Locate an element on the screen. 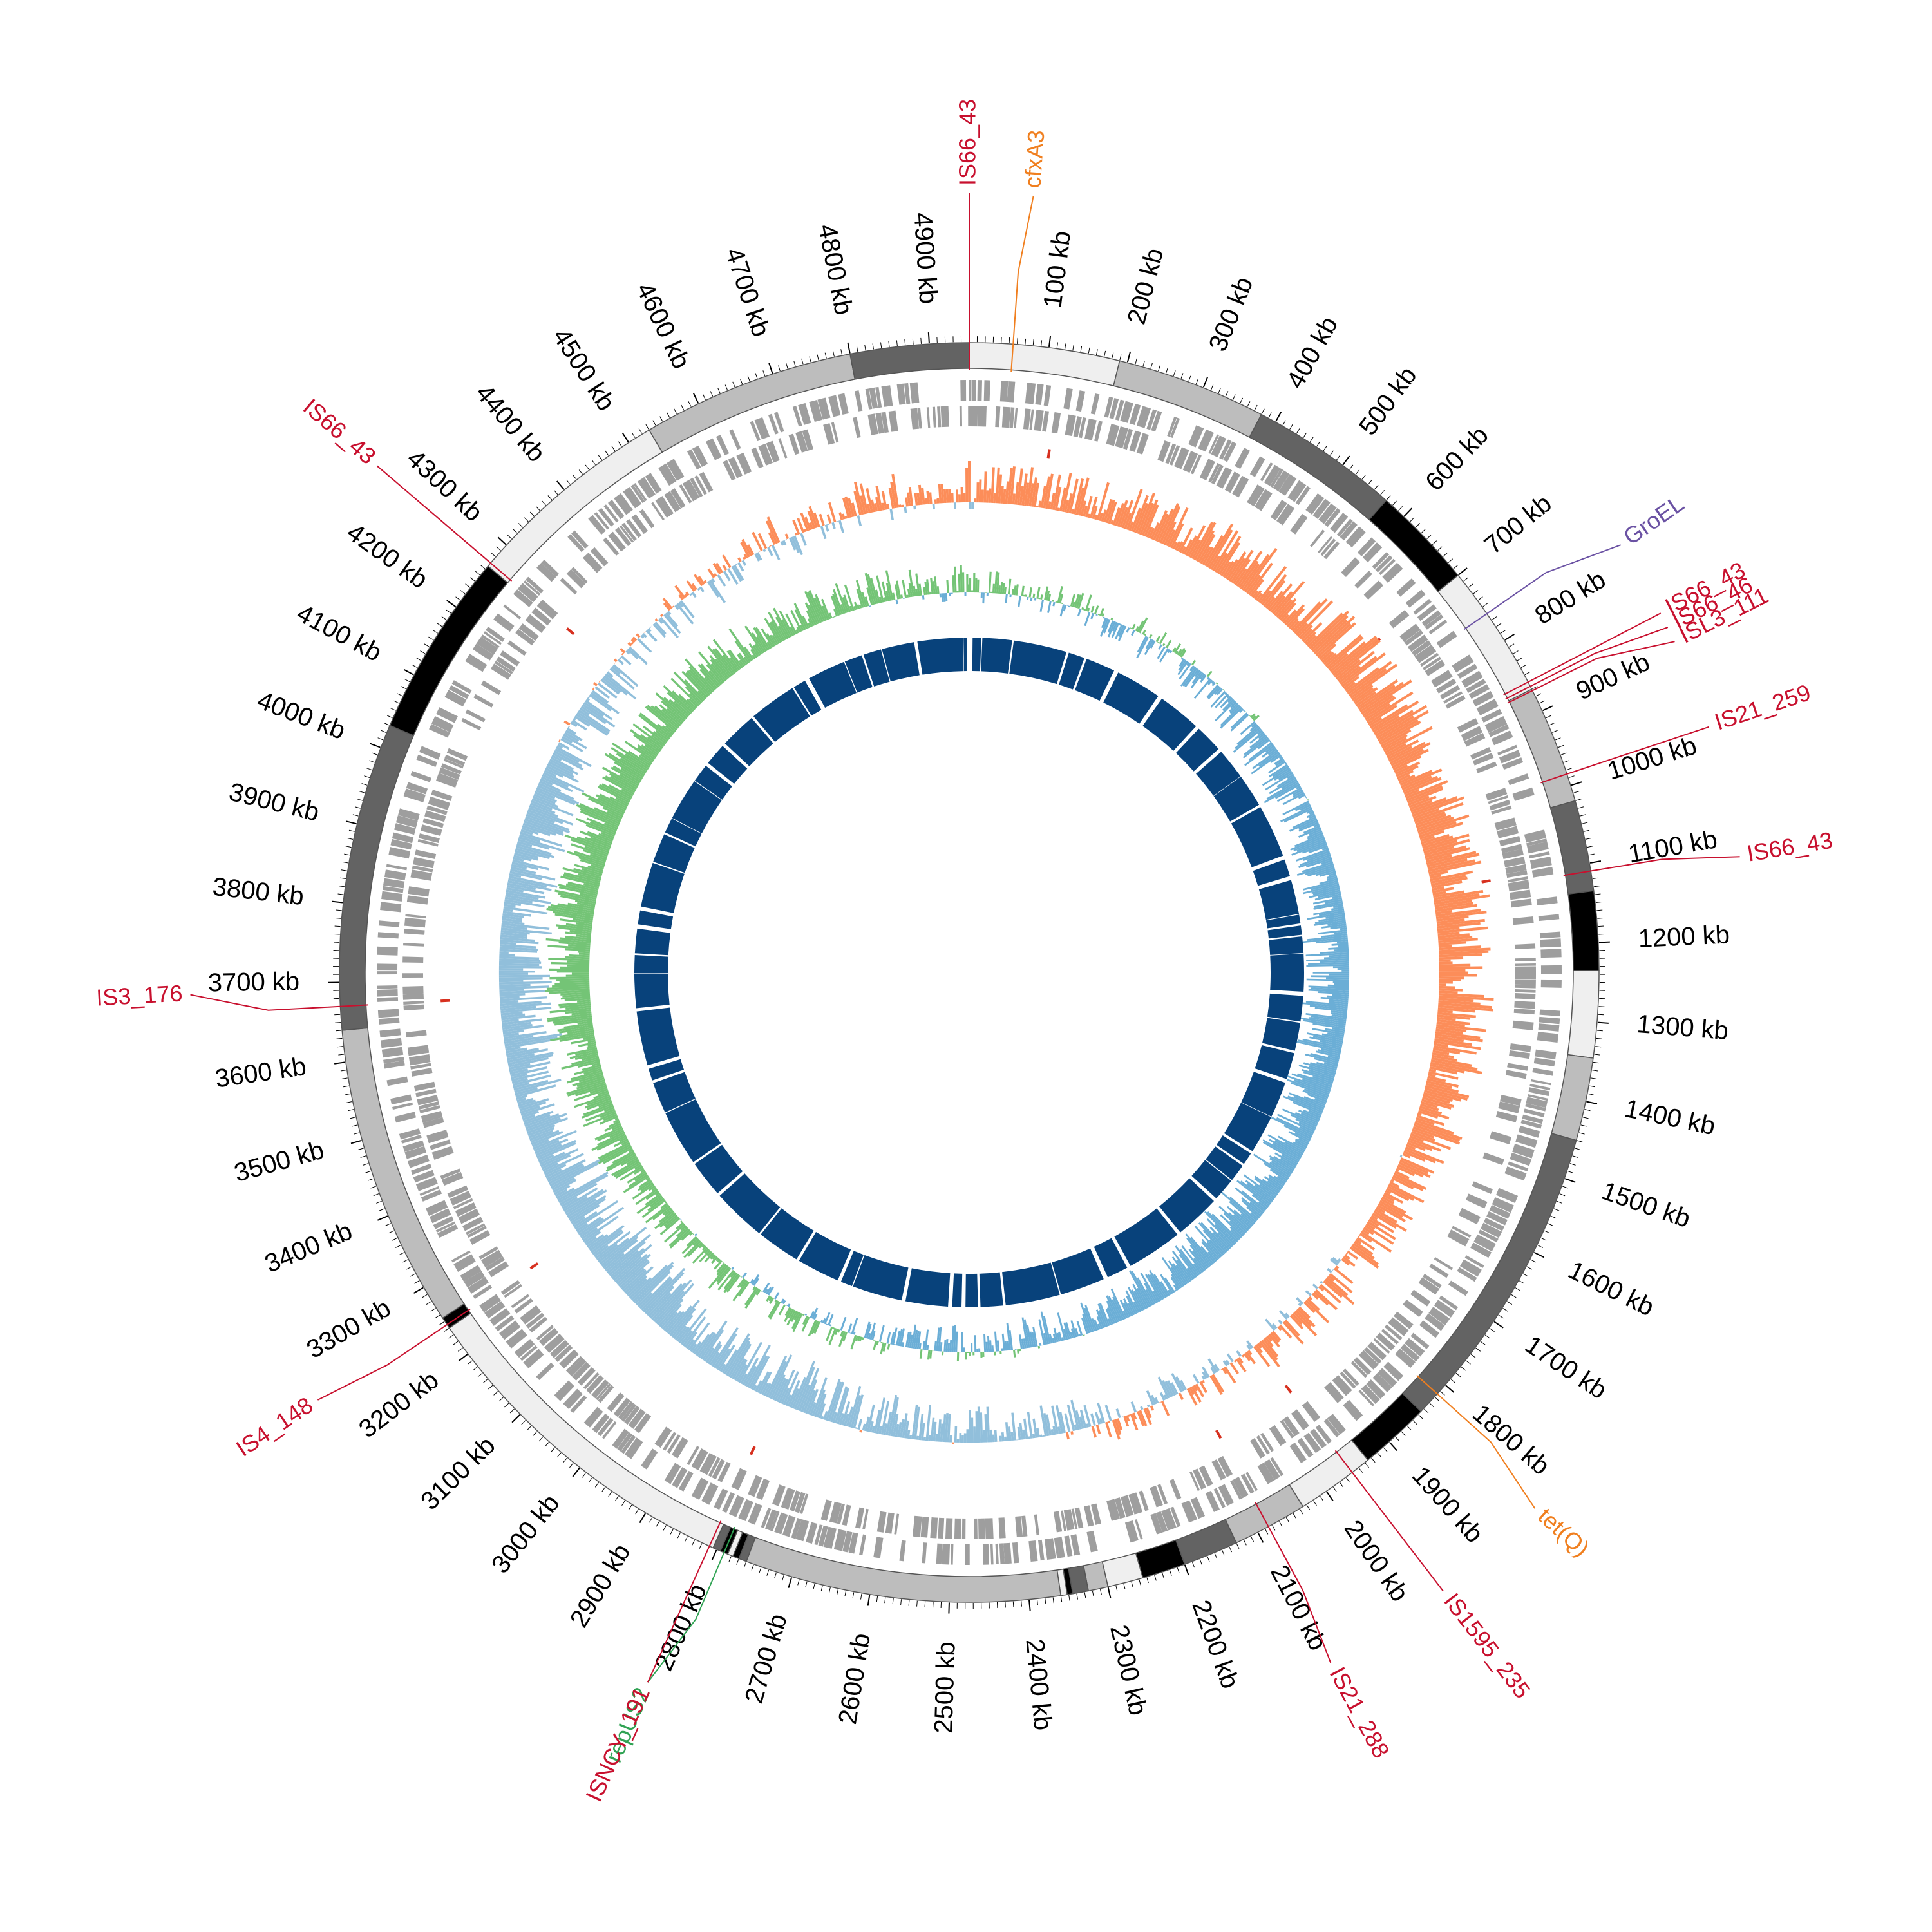 This screenshot has height=1932, width=1932. blast-hit-block is located at coordinates (858, 674).